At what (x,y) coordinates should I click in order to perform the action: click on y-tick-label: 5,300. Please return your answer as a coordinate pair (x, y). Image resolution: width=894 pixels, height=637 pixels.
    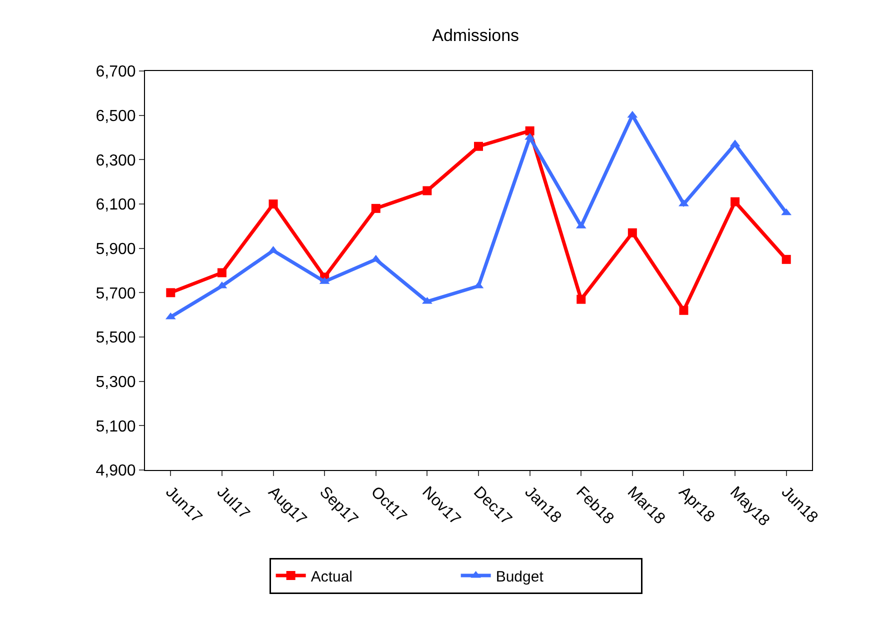
    Looking at the image, I should click on (116, 382).